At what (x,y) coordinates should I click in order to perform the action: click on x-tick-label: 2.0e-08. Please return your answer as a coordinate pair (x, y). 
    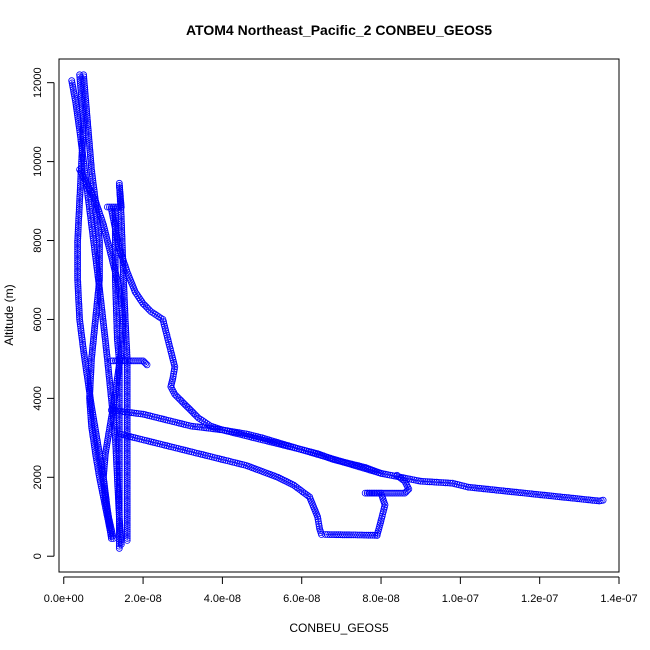
    Looking at the image, I should click on (142, 599).